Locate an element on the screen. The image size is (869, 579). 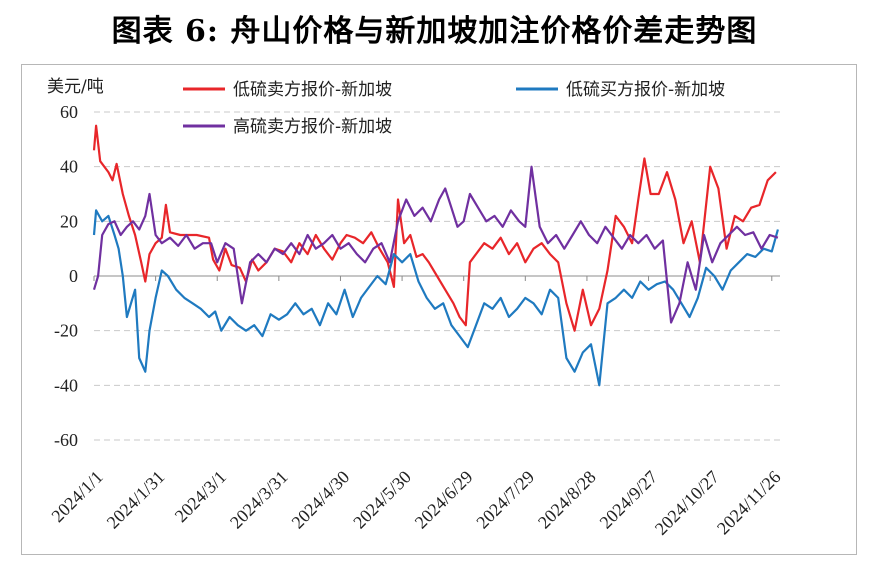
x-tick-label: 2024/11/26 is located at coordinates (749, 503).